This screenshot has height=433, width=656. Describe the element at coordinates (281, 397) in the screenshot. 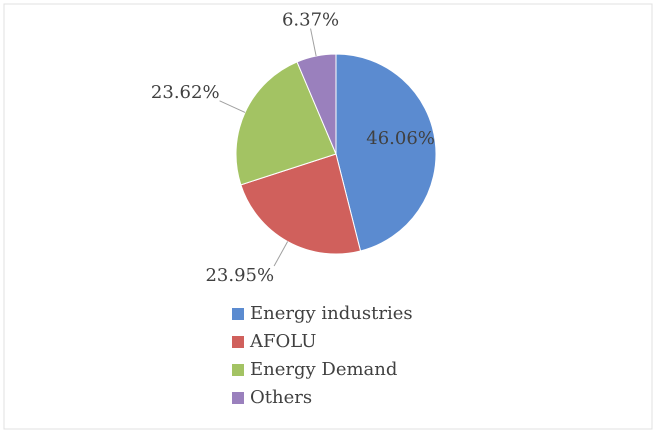

I see `legend-label: Others` at that location.